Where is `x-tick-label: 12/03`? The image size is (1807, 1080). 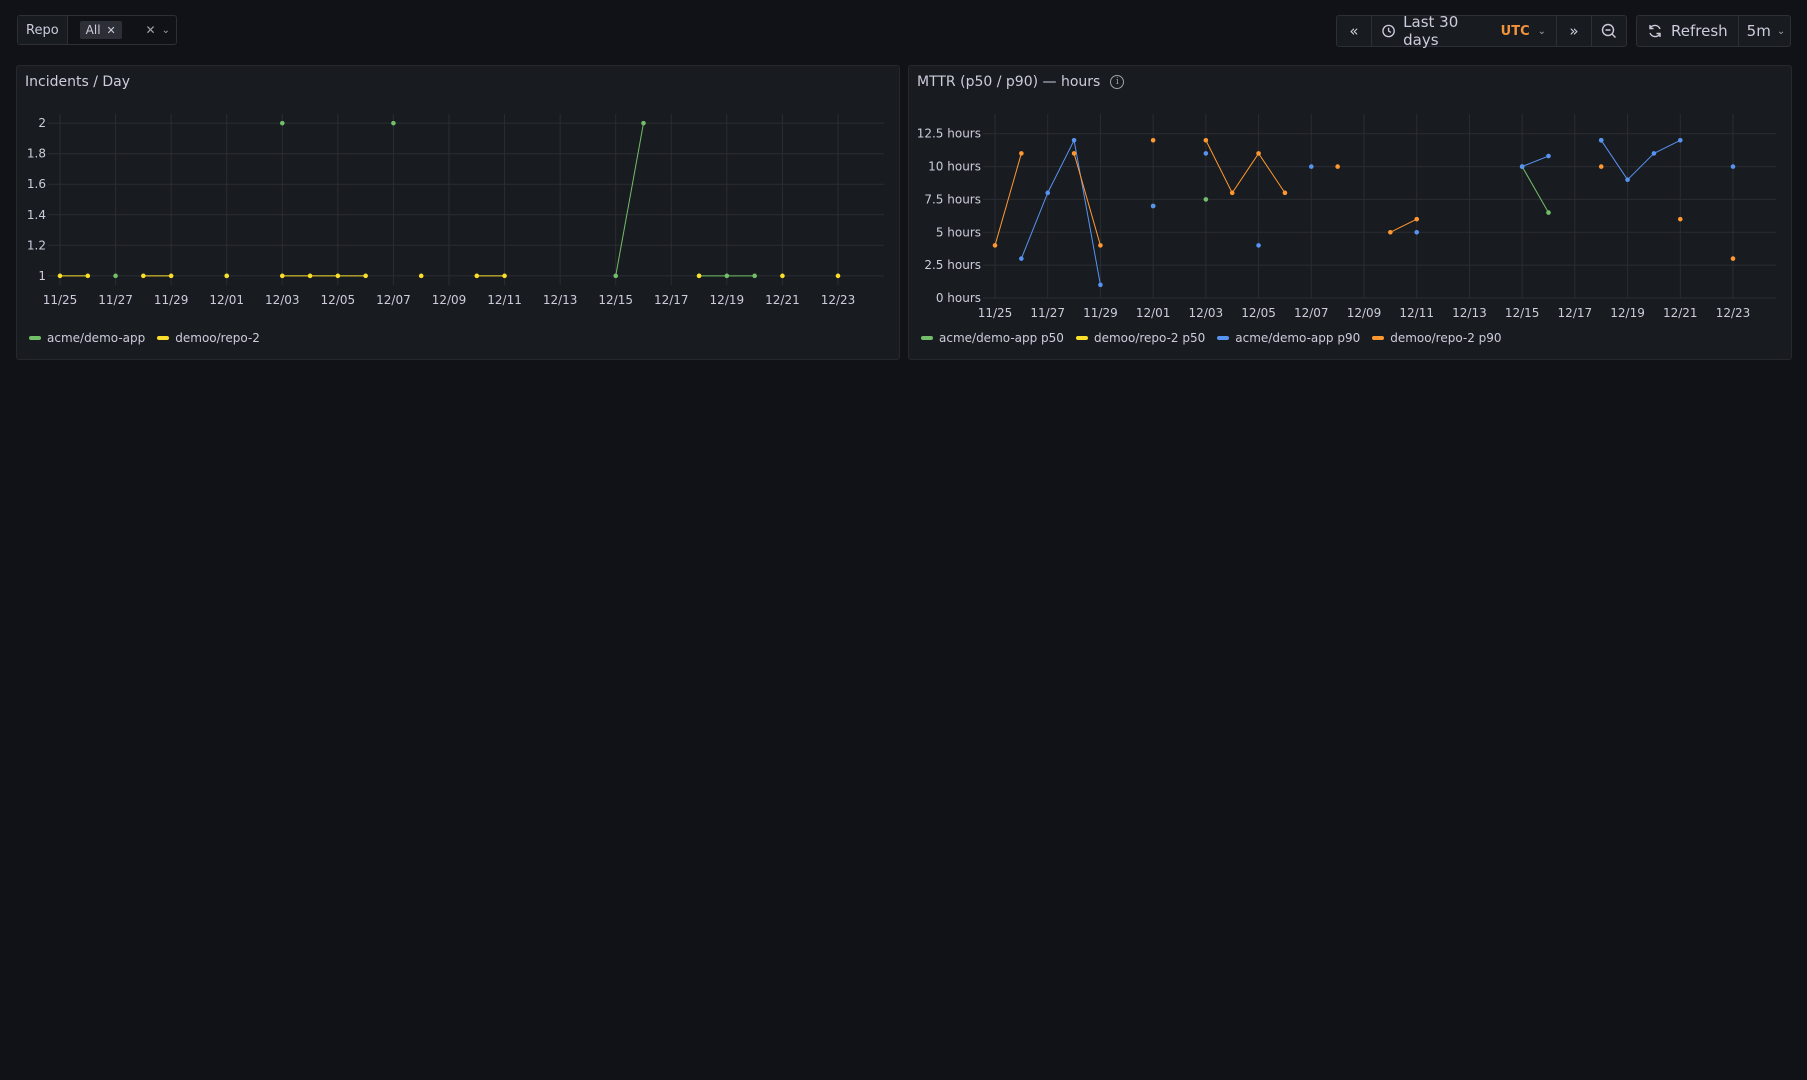 x-tick-label: 12/03 is located at coordinates (1206, 313).